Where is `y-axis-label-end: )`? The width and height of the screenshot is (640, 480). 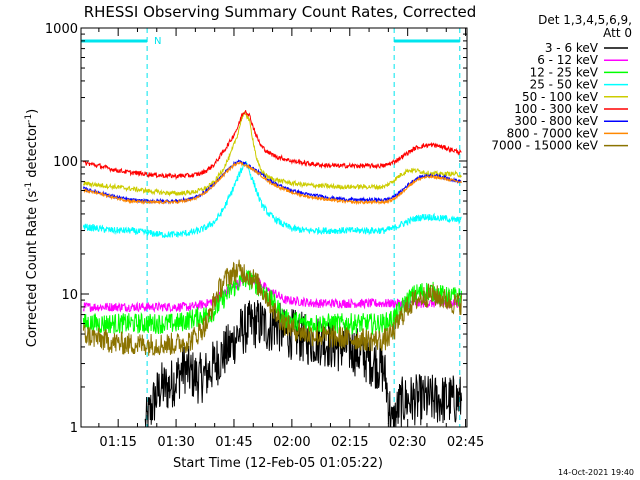
y-axis-label-end: ) is located at coordinates (32, 111).